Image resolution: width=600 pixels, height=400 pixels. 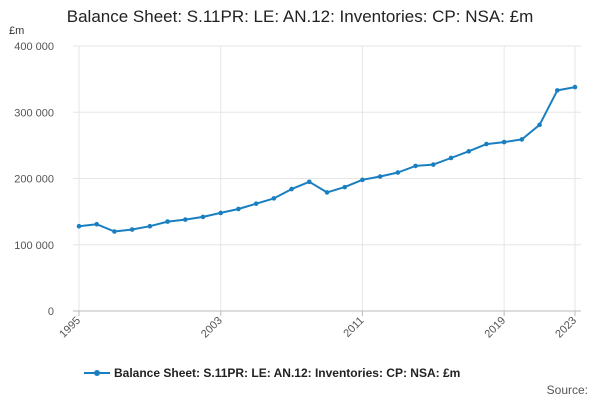 I want to click on x-tick-label: 2011, so click(x=353, y=327).